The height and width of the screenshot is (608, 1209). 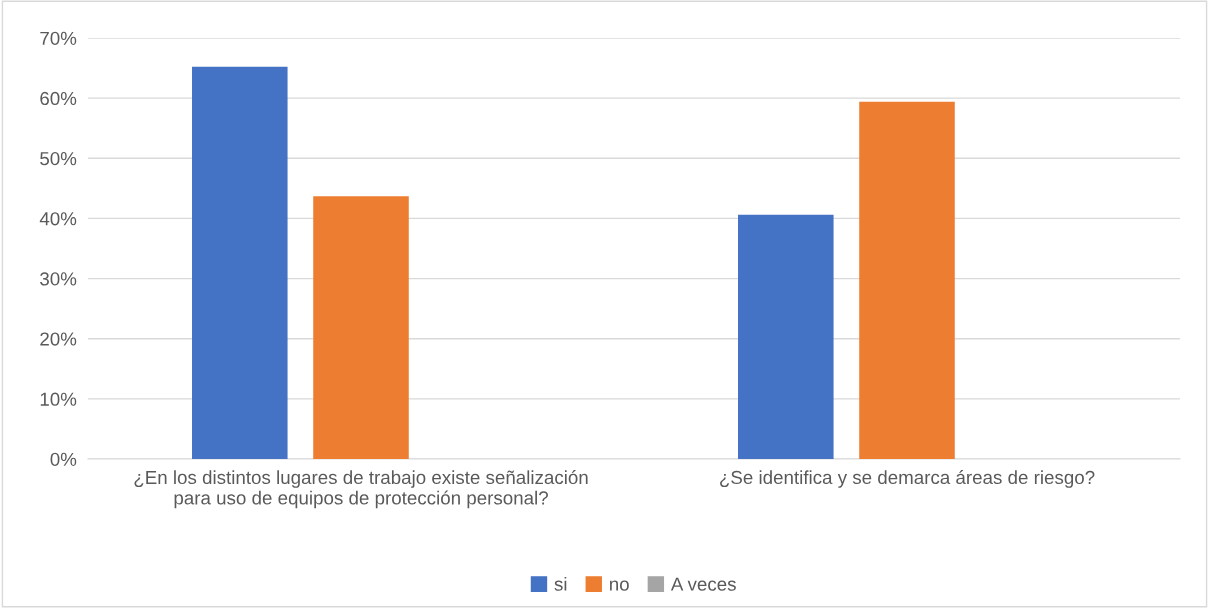 What do you see at coordinates (58, 399) in the screenshot?
I see `y-tick-label: 10%` at bounding box center [58, 399].